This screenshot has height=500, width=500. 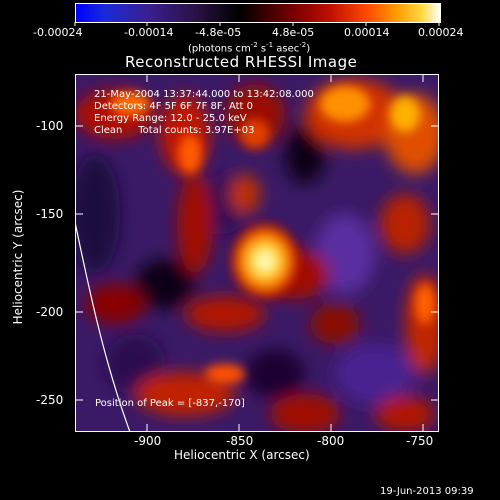 What do you see at coordinates (219, 49) in the screenshot?
I see `units-text: (photons cm` at bounding box center [219, 49].